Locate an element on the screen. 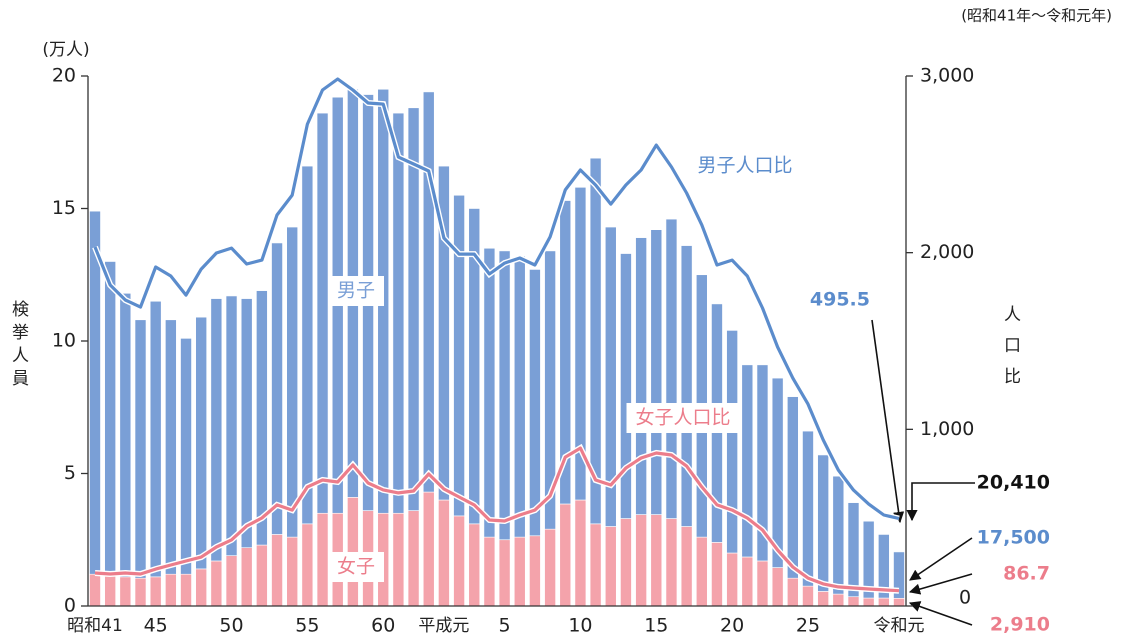  x-tick-label: 25 is located at coordinates (808, 626).